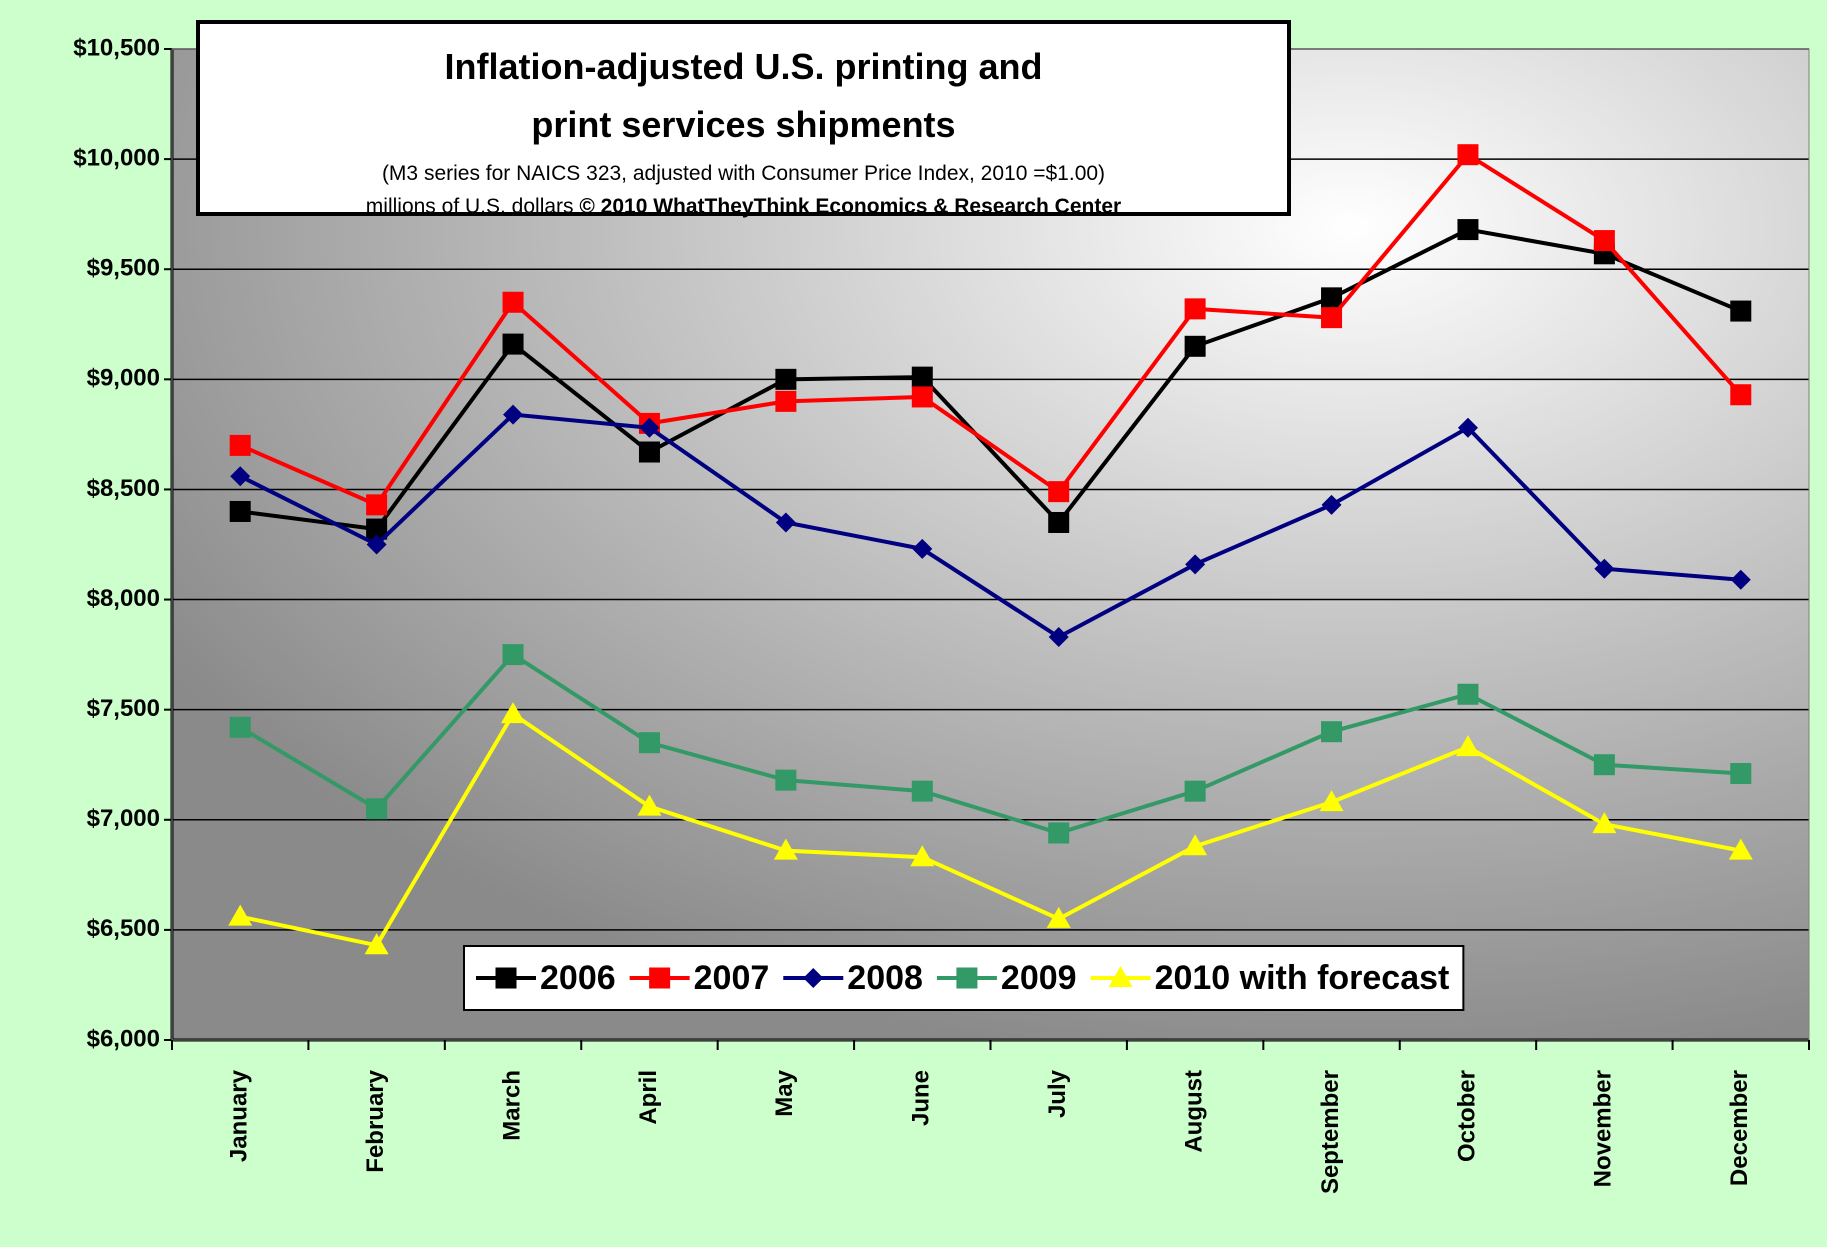 This screenshot has width=1827, height=1247. I want to click on y-tick-label: $9,000, so click(123, 378).